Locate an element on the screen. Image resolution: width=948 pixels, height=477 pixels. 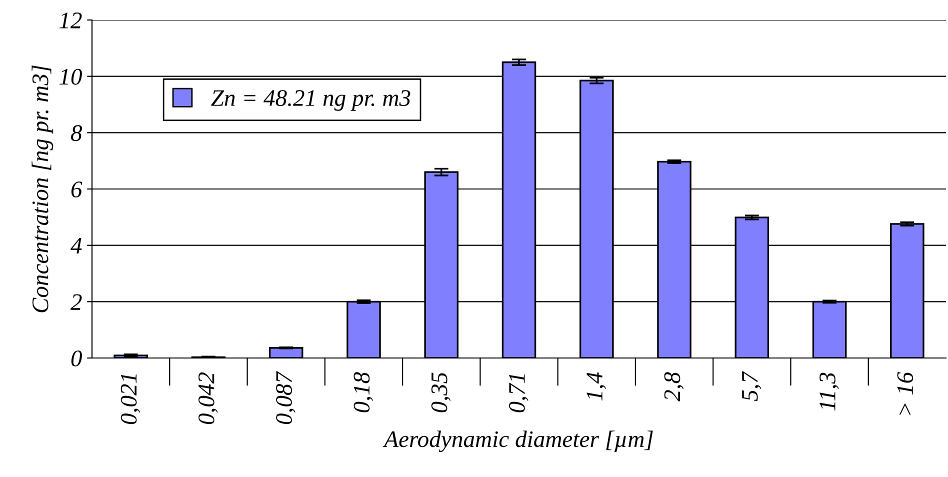
y-tick-label: 10 is located at coordinates (71, 76).